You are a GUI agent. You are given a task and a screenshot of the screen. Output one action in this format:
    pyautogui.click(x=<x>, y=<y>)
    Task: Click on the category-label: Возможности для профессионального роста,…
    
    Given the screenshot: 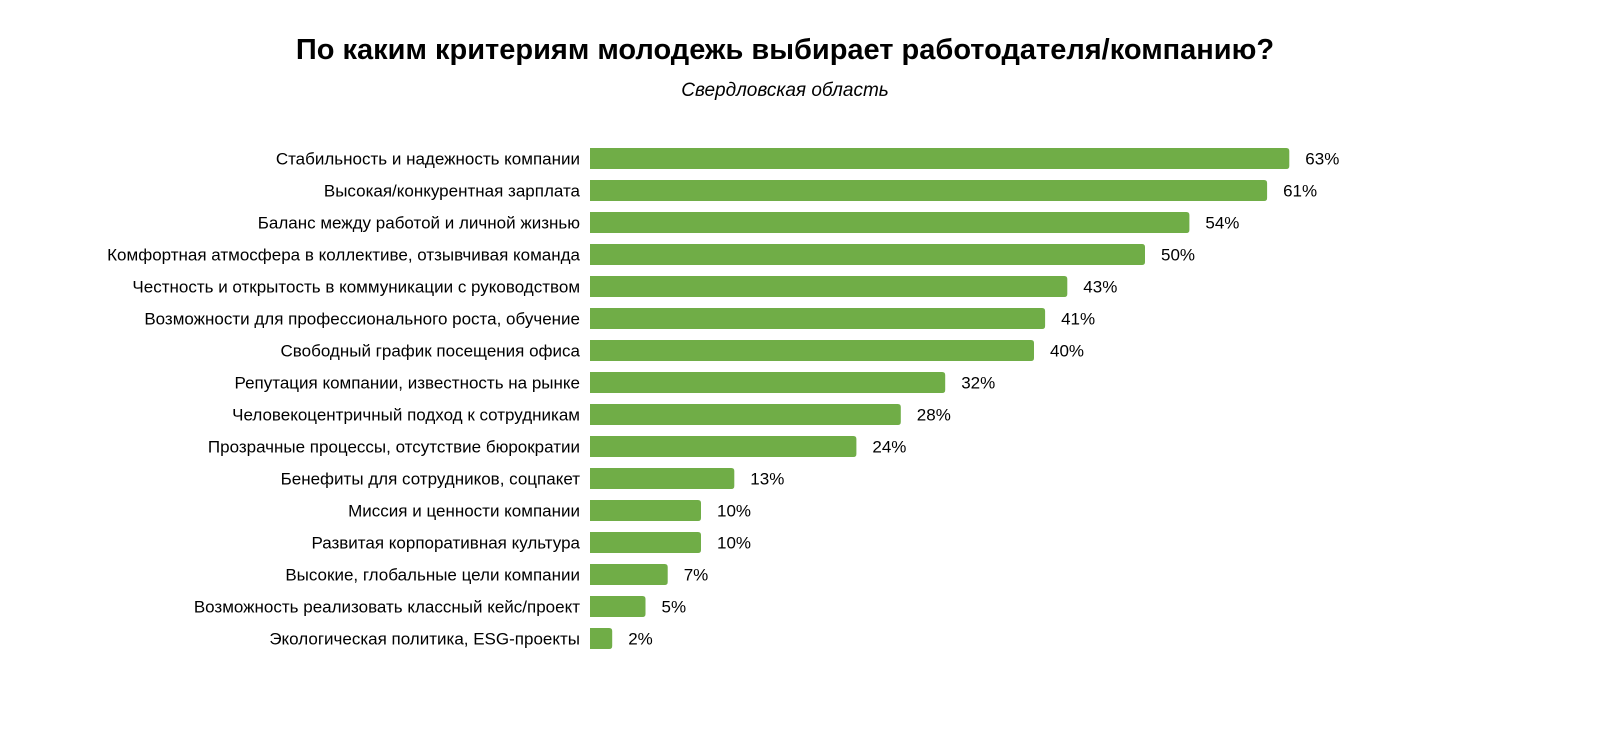 What is the action you would take?
    pyautogui.click(x=362, y=319)
    